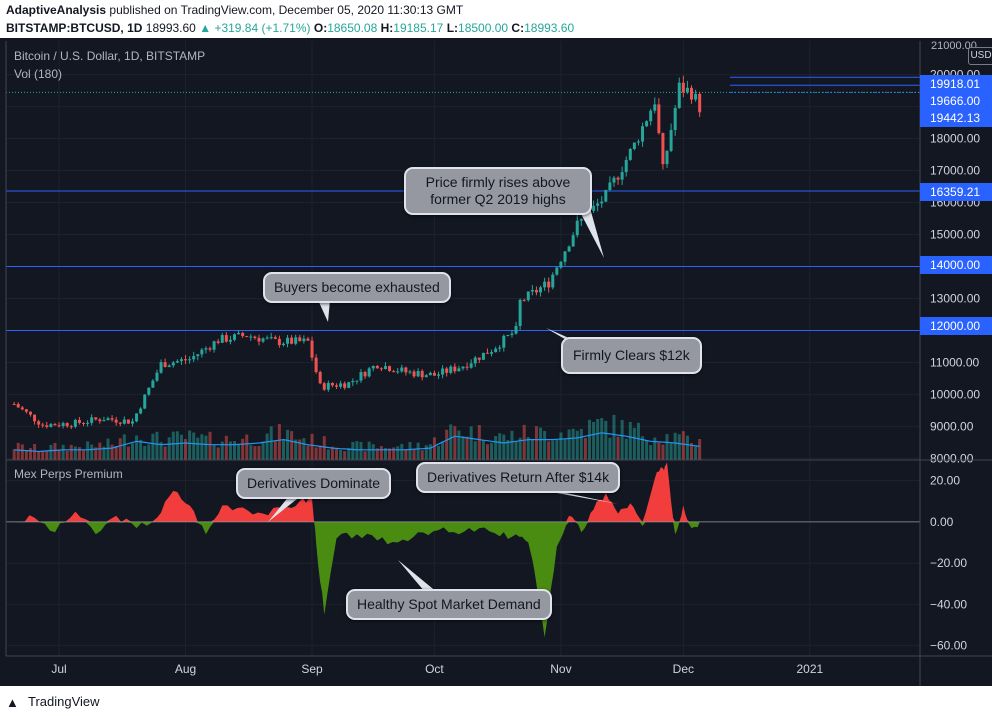  What do you see at coordinates (387, 28) in the screenshot?
I see `high-label: H:` at bounding box center [387, 28].